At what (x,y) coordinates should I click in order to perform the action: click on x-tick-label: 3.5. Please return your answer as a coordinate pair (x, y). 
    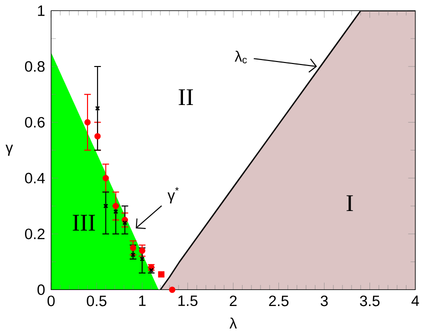
    Looking at the image, I should click on (370, 301).